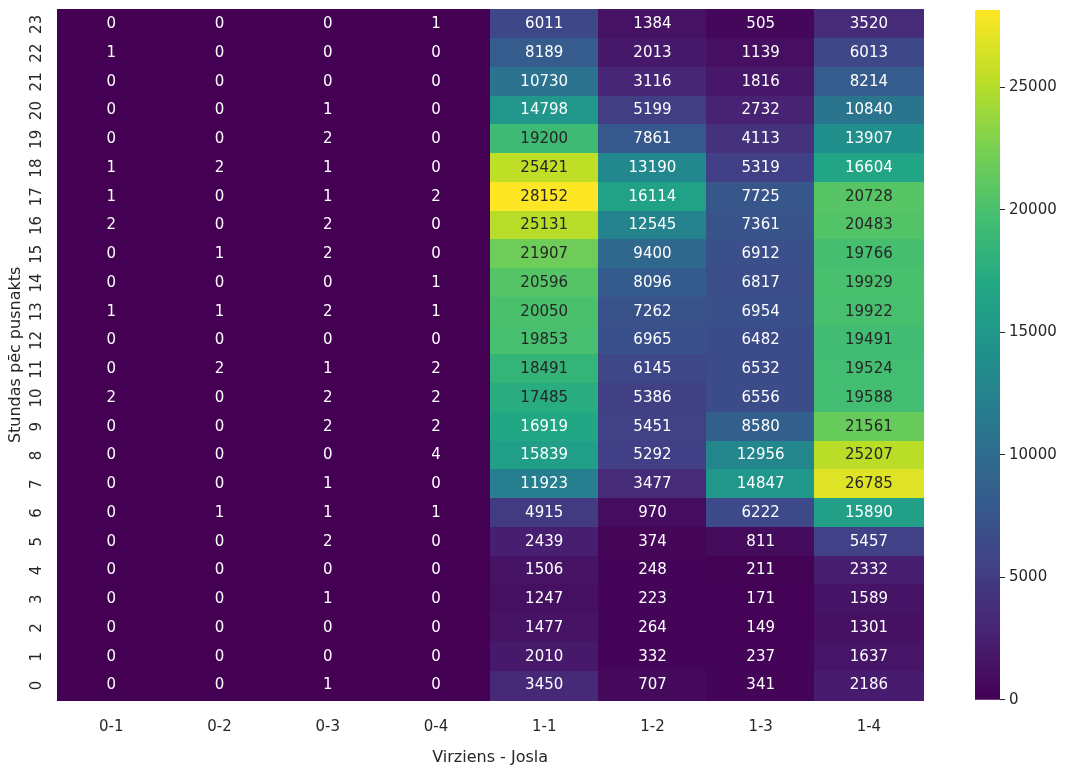  Describe the element at coordinates (219, 725) in the screenshot. I see `x-tick-label: 0-2` at that location.